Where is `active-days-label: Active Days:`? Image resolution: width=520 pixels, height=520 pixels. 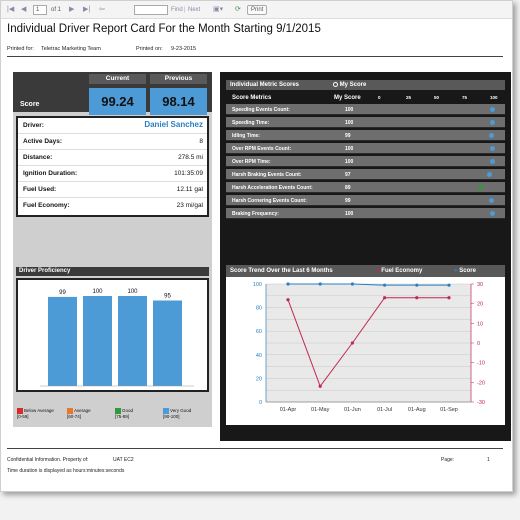
active-days-label: Active Days: is located at coordinates (43, 141).